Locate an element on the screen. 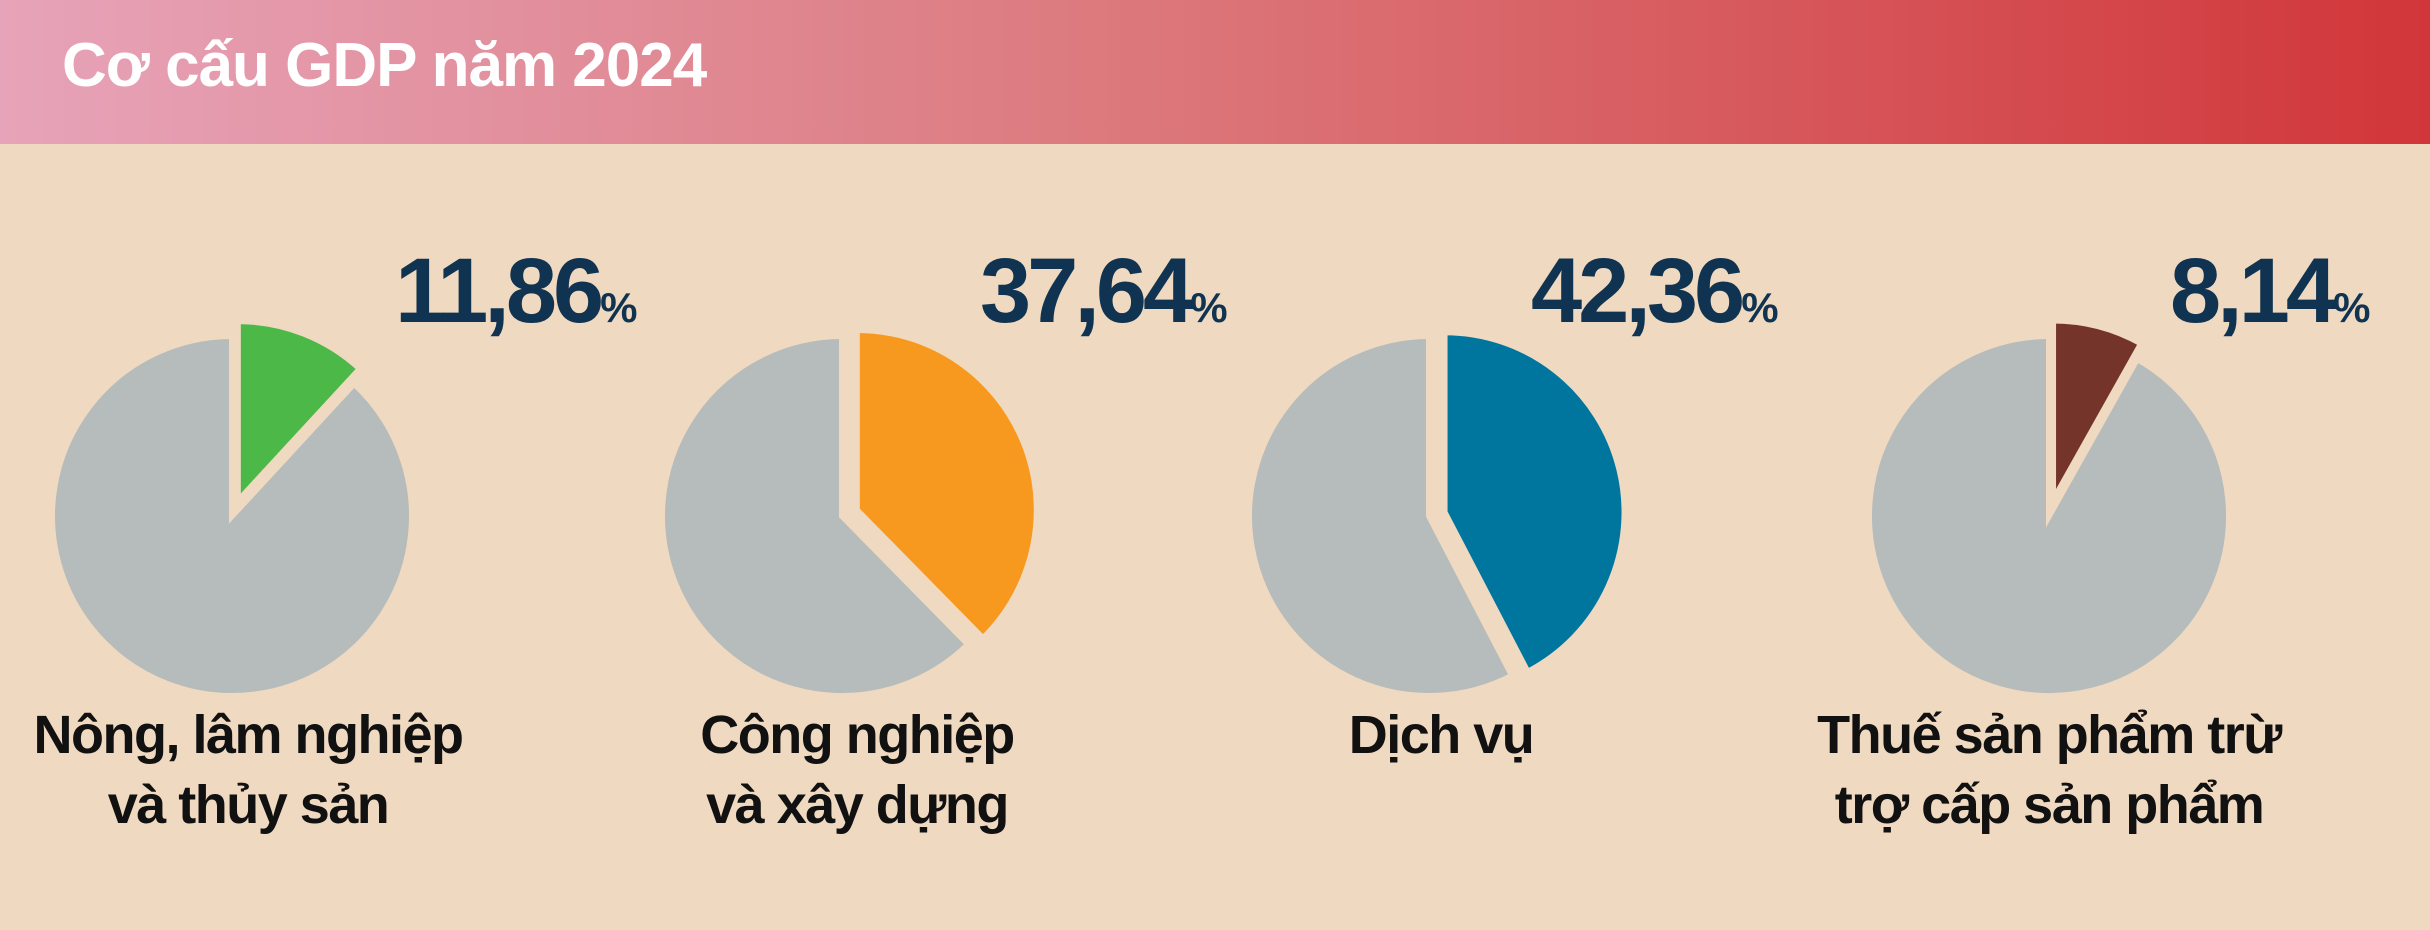  category-label: Thuế sản phẩm trừ trợ cấp sản phẩm is located at coordinates (2049, 770).